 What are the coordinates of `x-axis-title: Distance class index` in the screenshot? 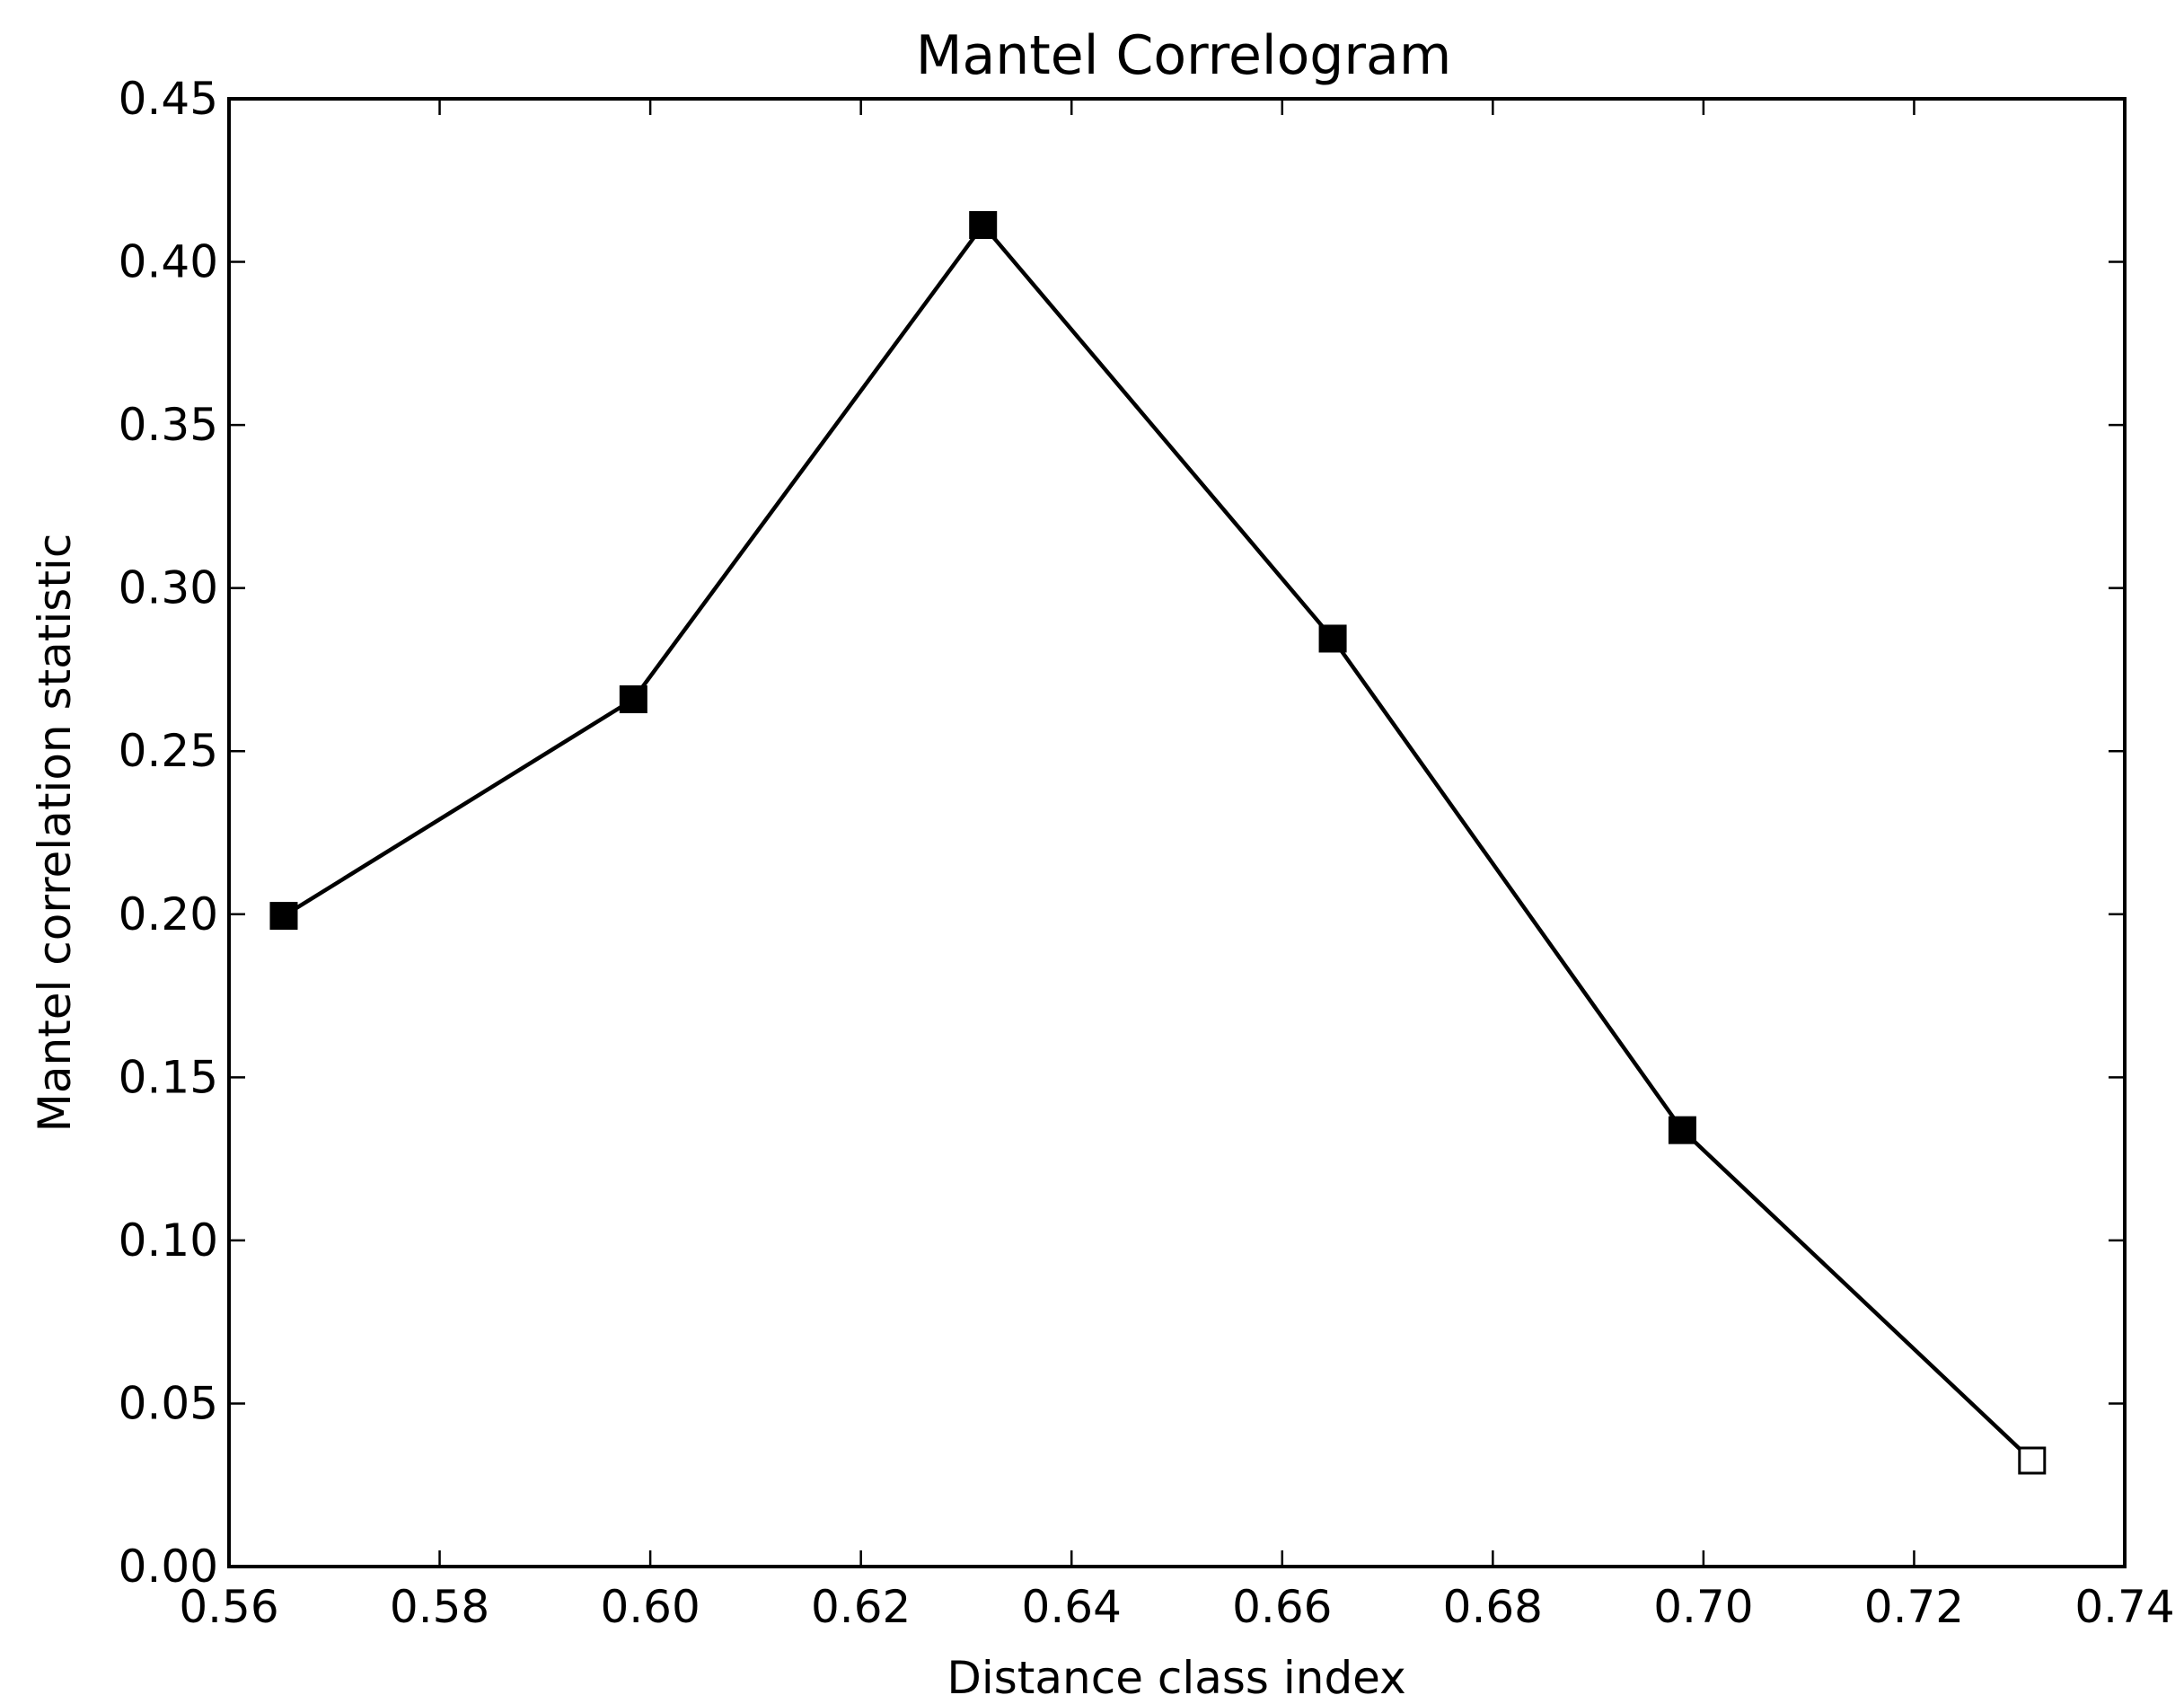 It's located at (1176, 1678).